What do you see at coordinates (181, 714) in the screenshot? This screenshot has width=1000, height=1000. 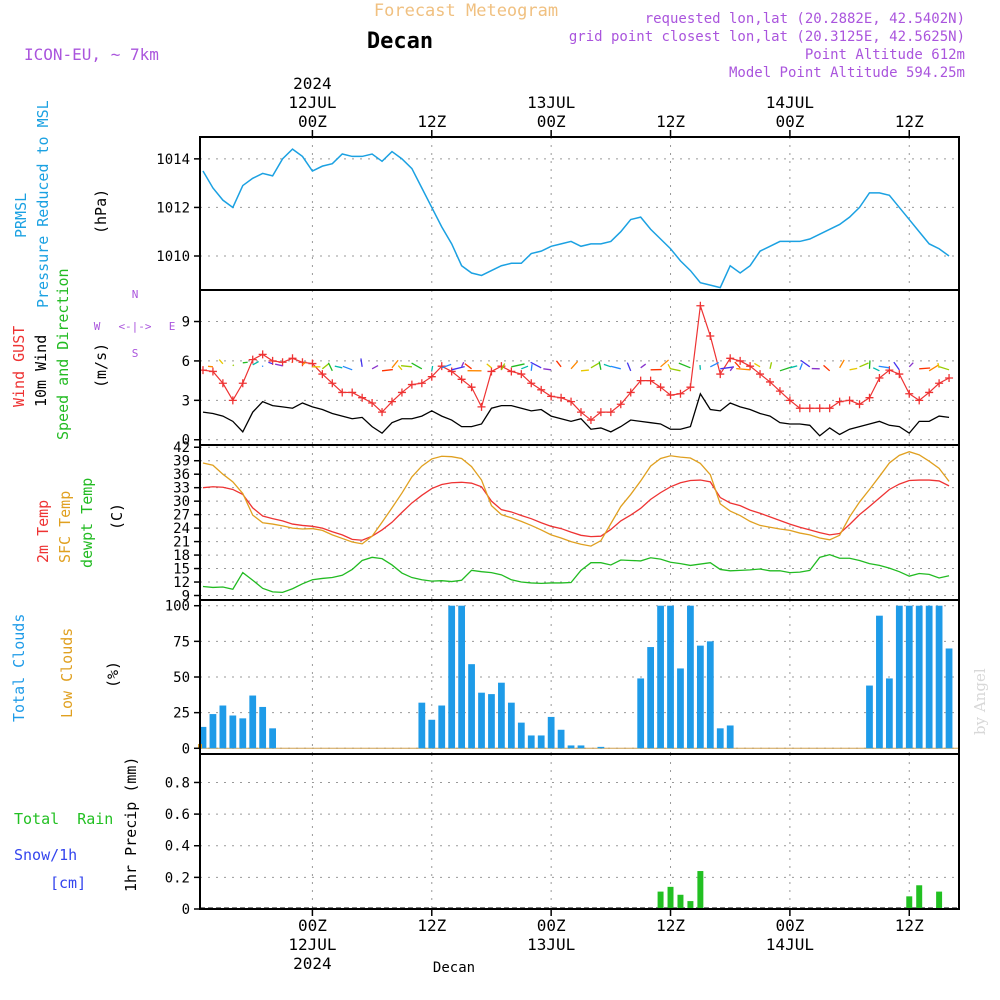 I see `y-tick-label: 25` at bounding box center [181, 714].